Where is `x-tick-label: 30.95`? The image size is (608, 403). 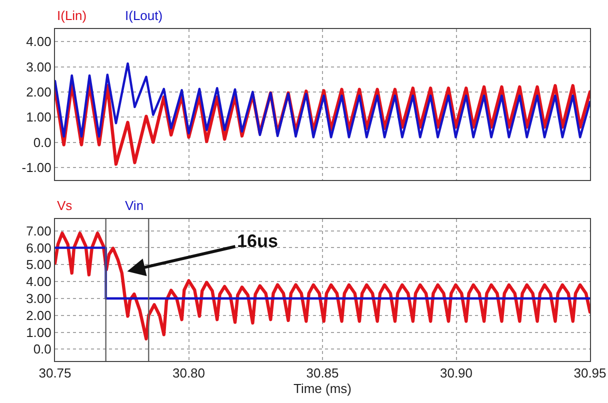
x-tick-label: 30.95 is located at coordinates (590, 373).